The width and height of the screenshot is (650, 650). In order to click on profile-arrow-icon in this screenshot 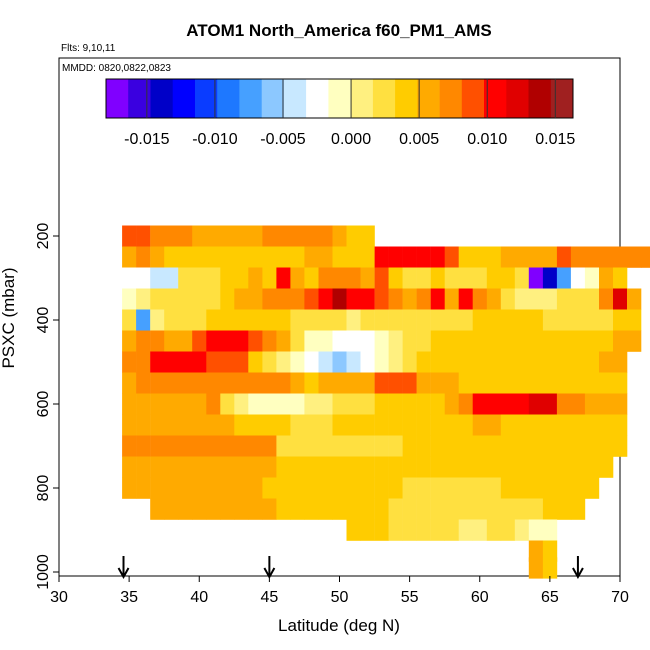, I will do `click(269, 568)`.